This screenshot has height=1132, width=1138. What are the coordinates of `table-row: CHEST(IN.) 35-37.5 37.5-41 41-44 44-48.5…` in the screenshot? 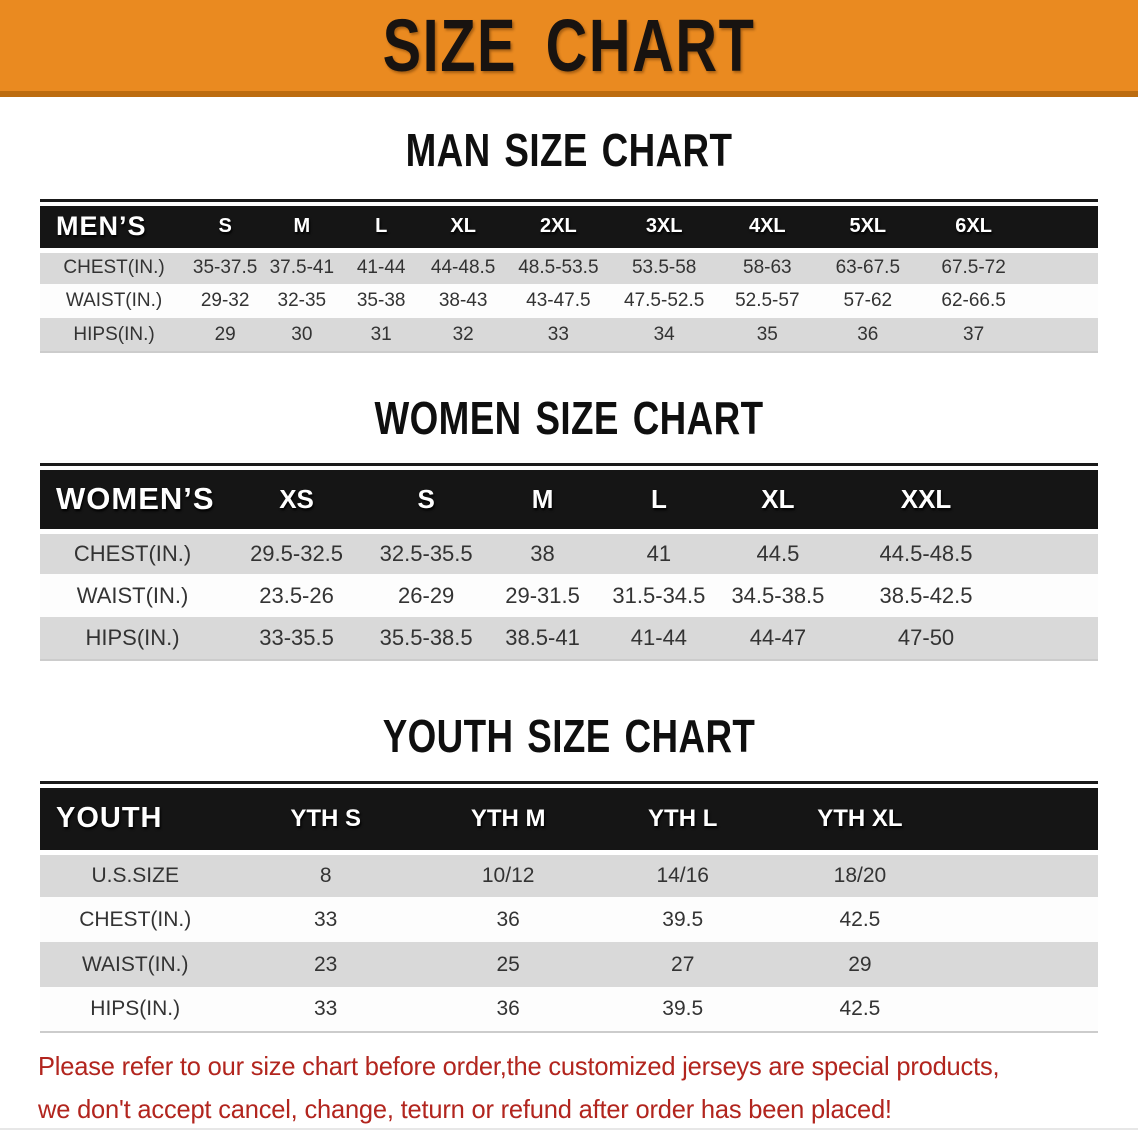 It's located at (569, 267).